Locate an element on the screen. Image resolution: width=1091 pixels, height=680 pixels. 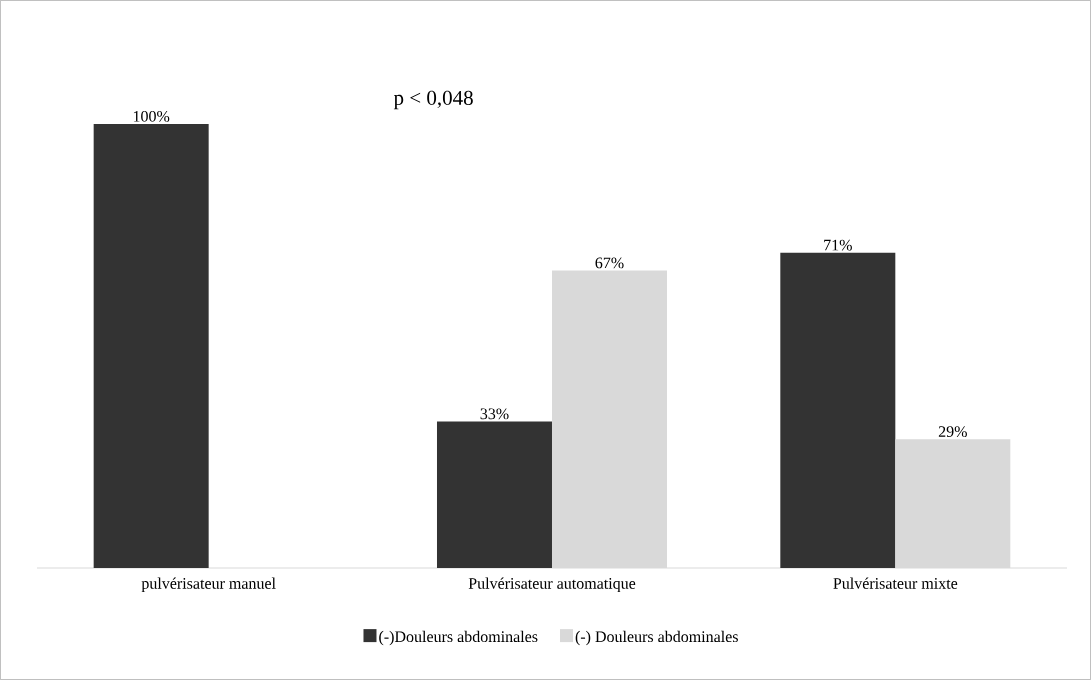
data-label: 29% is located at coordinates (952, 432).